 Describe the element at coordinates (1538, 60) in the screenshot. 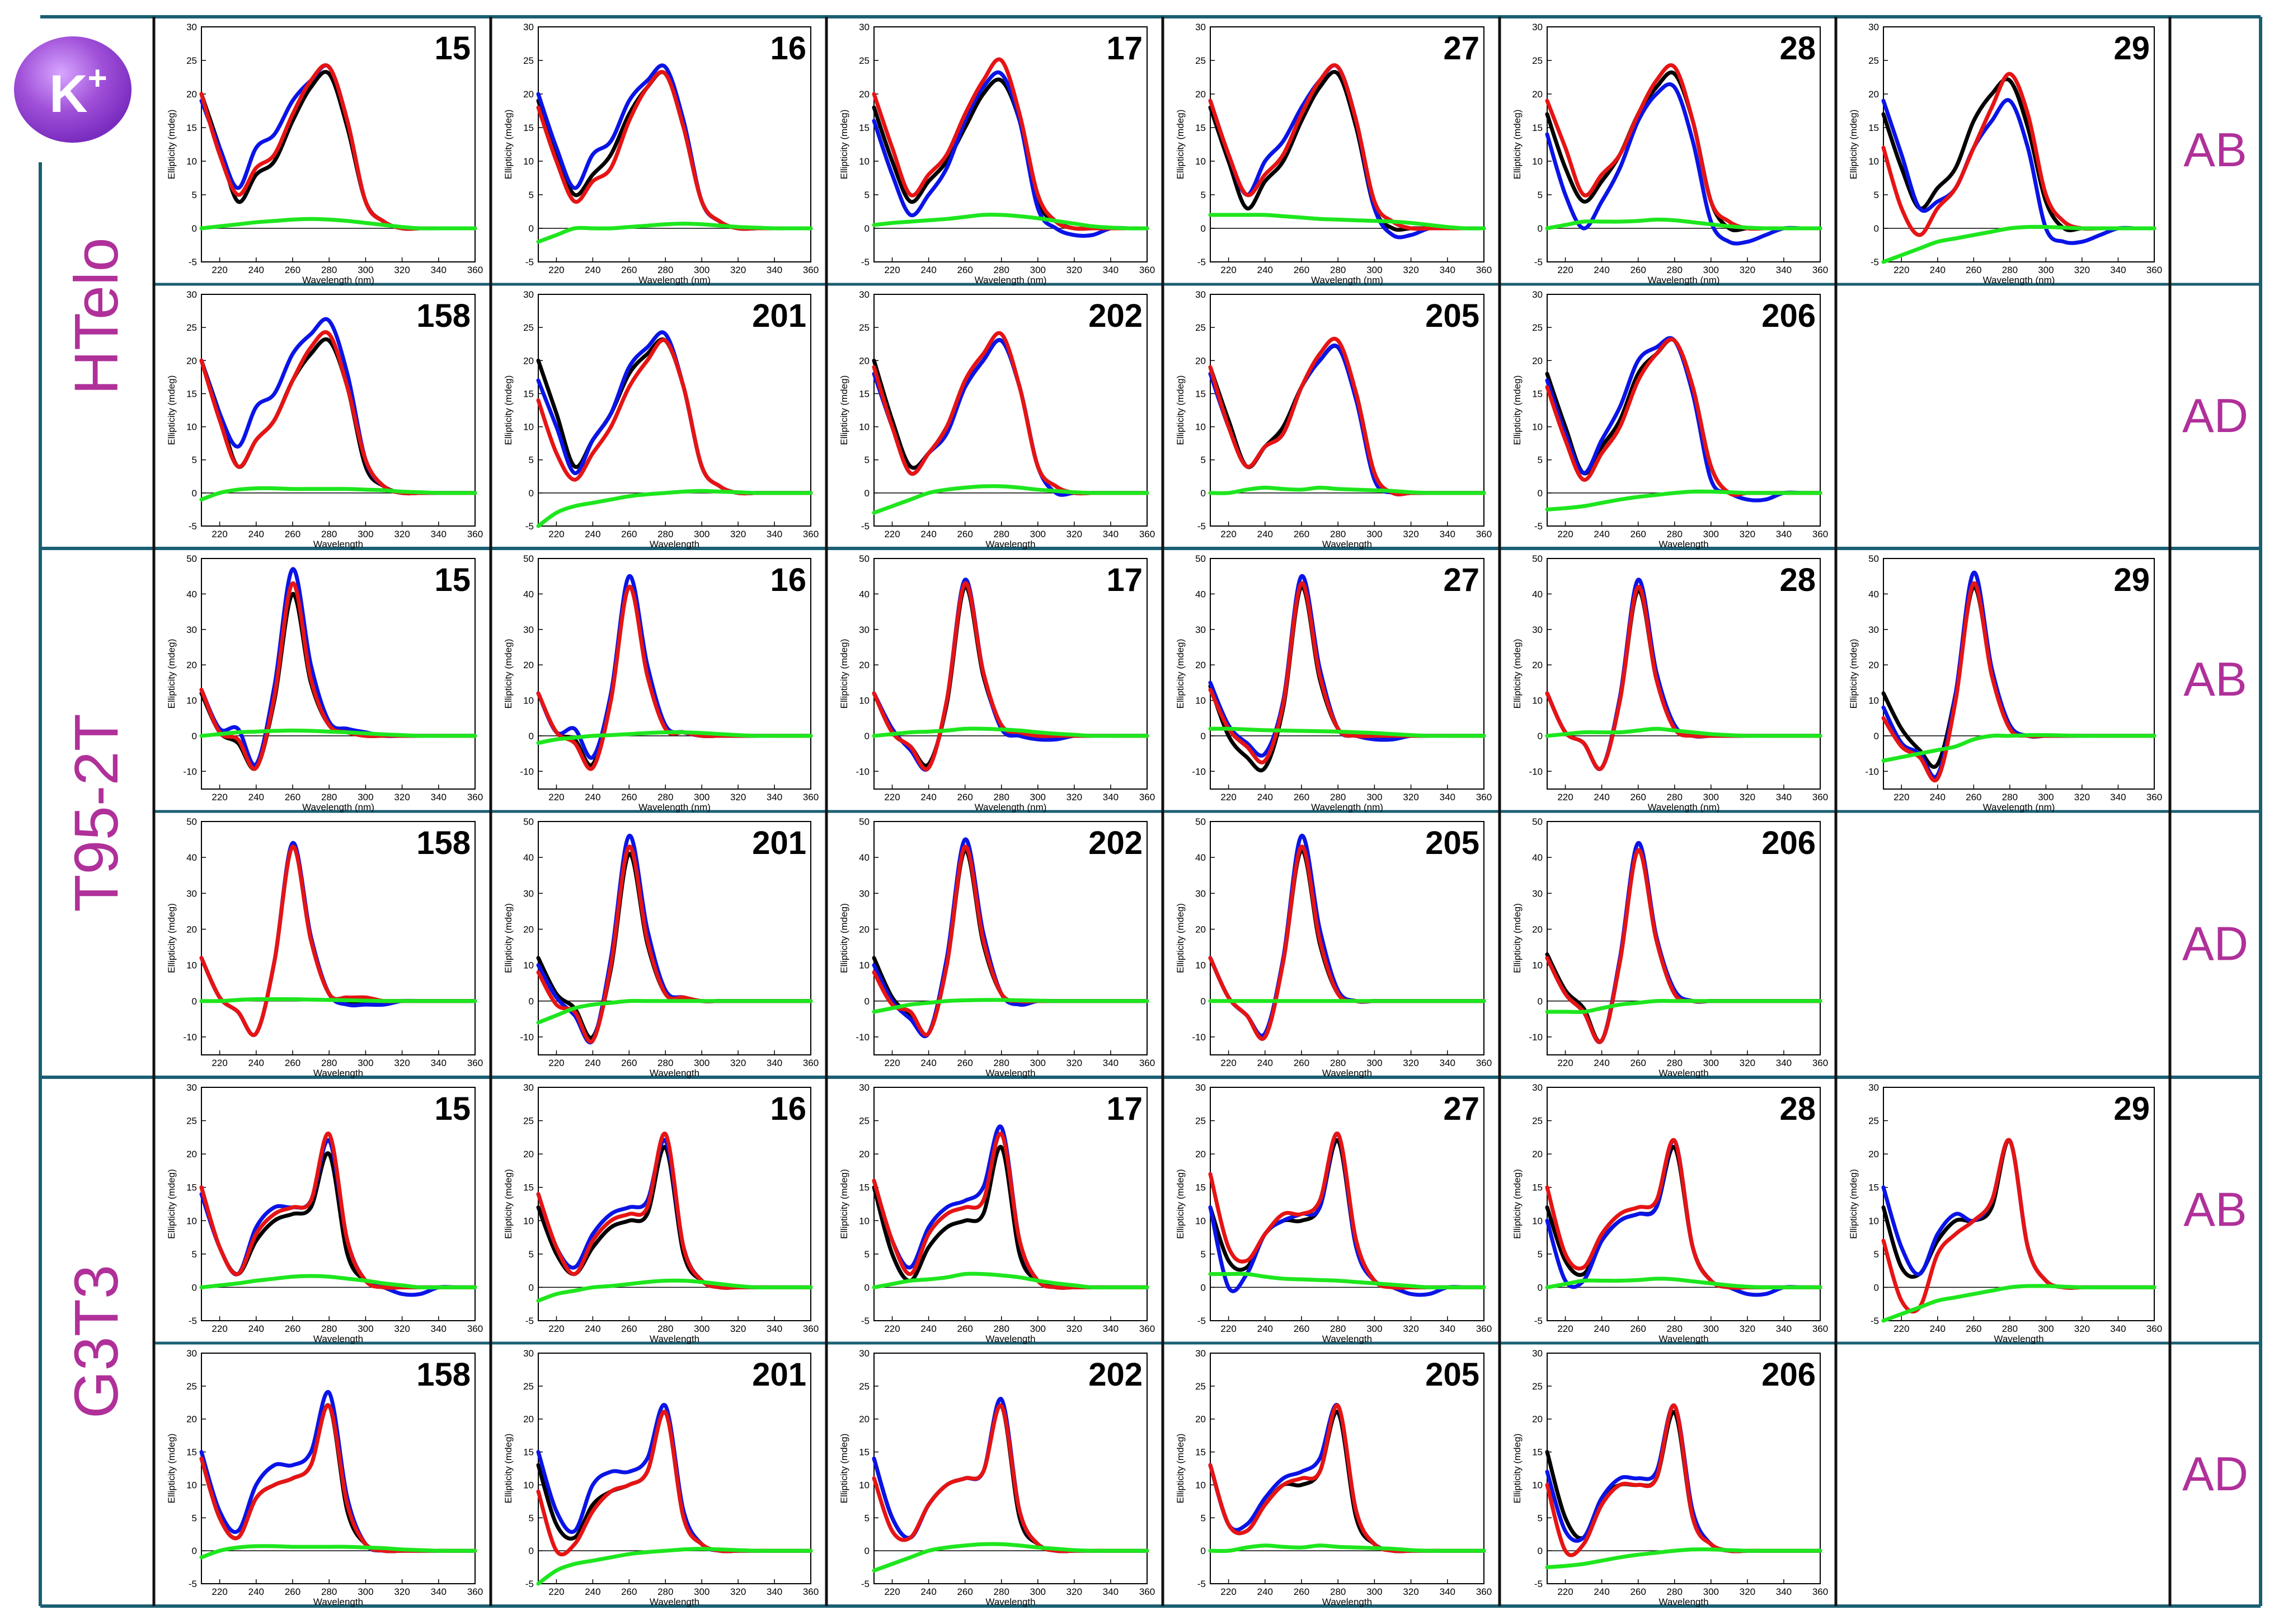

I see `y-tick-label: 25` at that location.